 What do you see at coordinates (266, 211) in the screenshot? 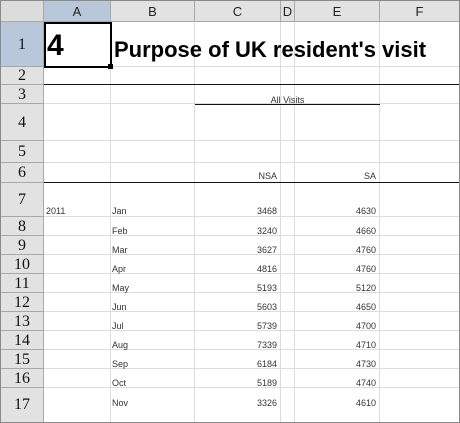
I see `nsa-value-cell: 3468` at bounding box center [266, 211].